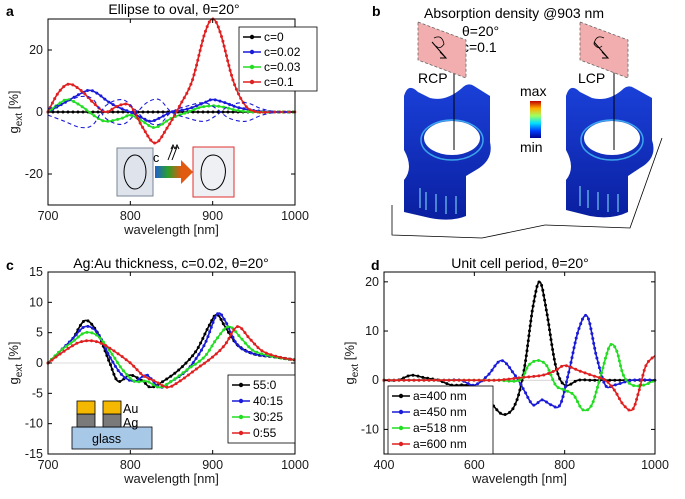 This screenshot has width=685, height=499. What do you see at coordinates (175, 146) in the screenshot?
I see `double-arrow-heads` at bounding box center [175, 146].